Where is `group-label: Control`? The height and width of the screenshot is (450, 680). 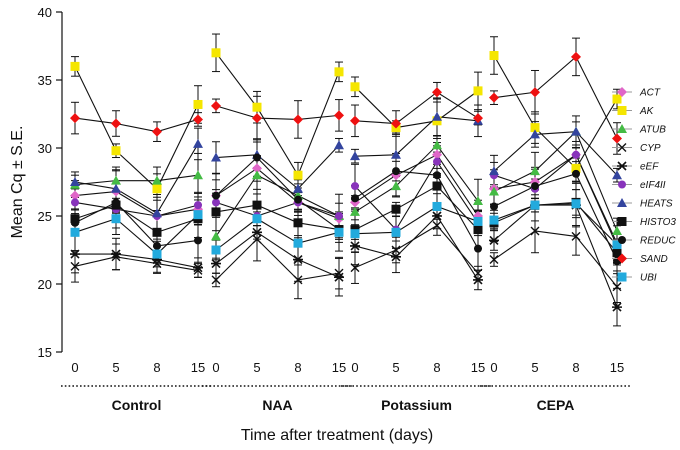 group-label: Control is located at coordinates (137, 405).